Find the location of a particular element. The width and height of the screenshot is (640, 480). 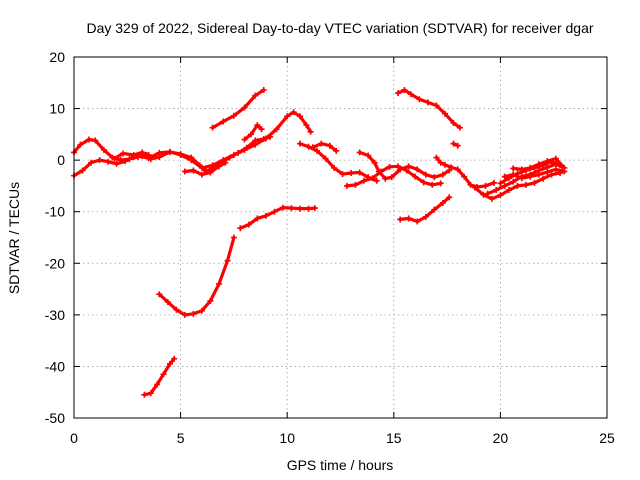

series-line-s20 is located at coordinates (525, 179).